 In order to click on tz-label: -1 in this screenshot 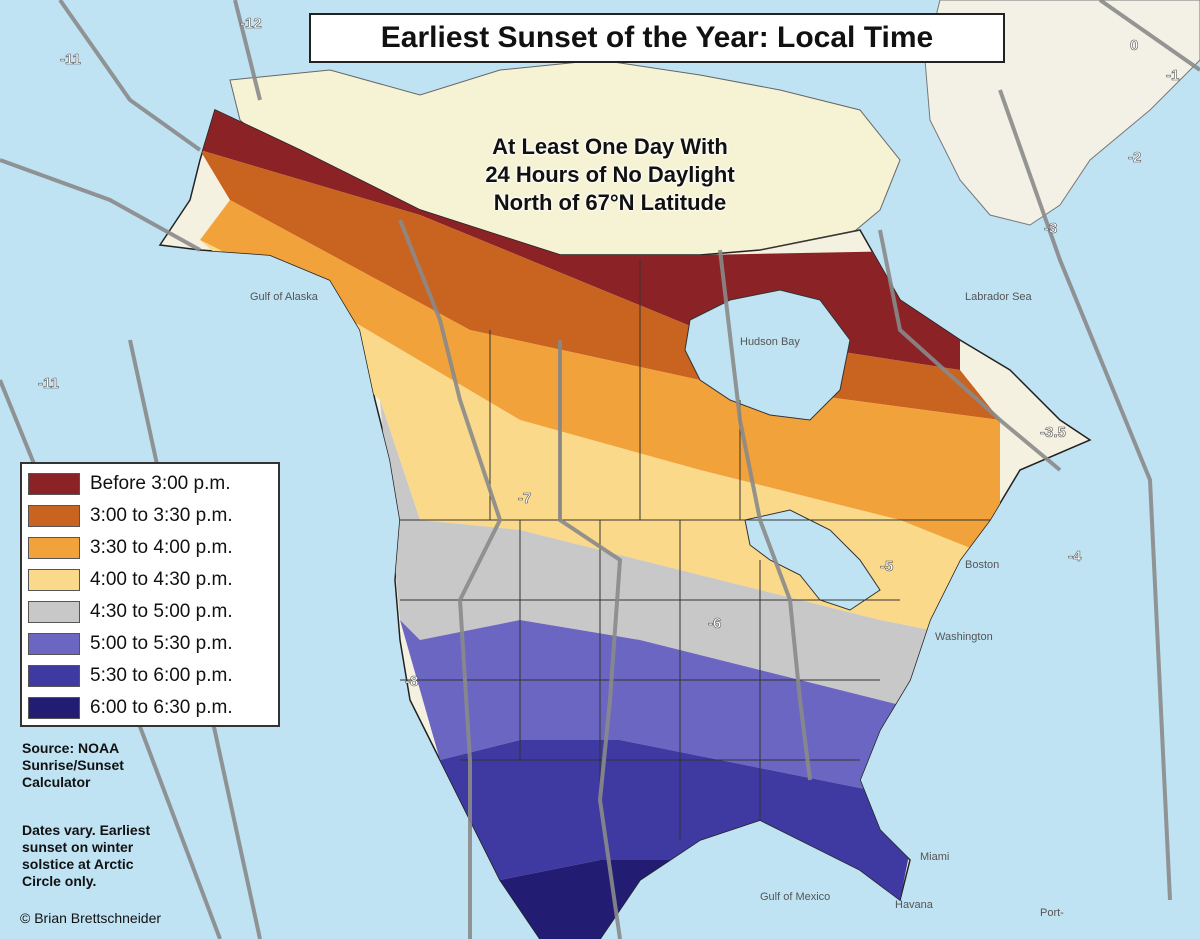, I will do `click(1172, 75)`.